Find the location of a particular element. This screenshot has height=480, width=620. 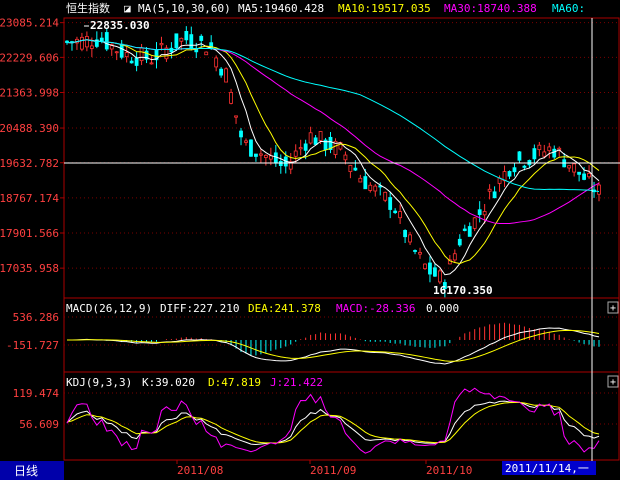

macd-tick-label: -151.727 is located at coordinates (32, 345).